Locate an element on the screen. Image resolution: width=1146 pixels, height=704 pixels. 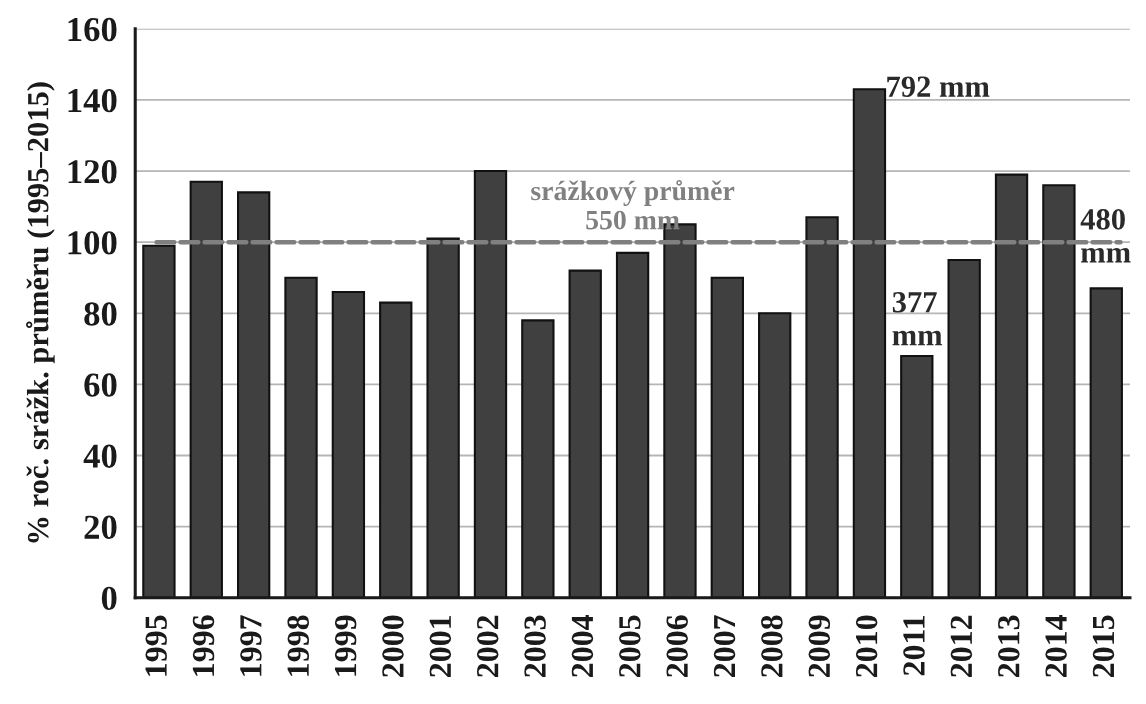
x-tick-label: 2007 is located at coordinates (724, 646).